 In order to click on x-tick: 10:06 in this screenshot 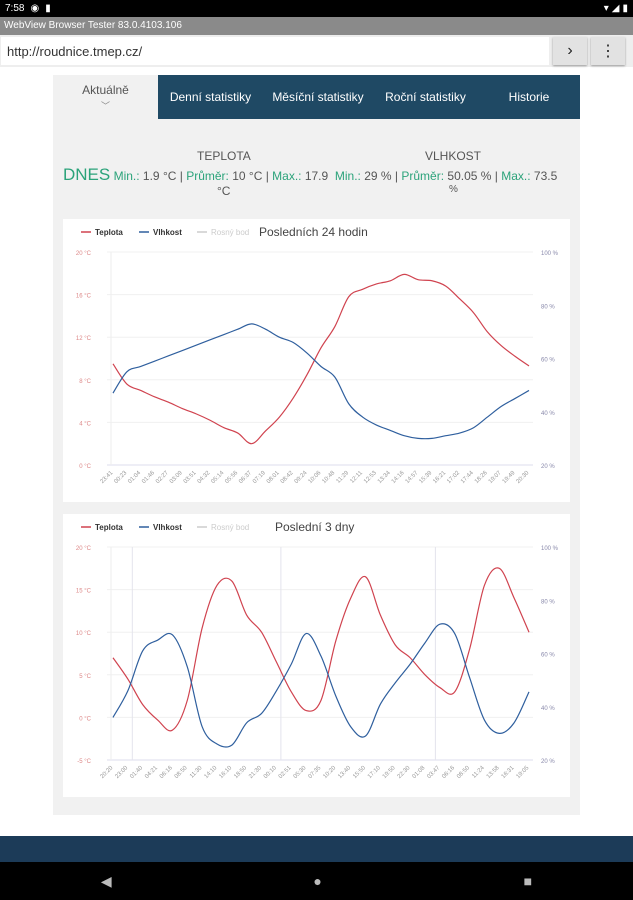, I will do `click(315, 477)`.